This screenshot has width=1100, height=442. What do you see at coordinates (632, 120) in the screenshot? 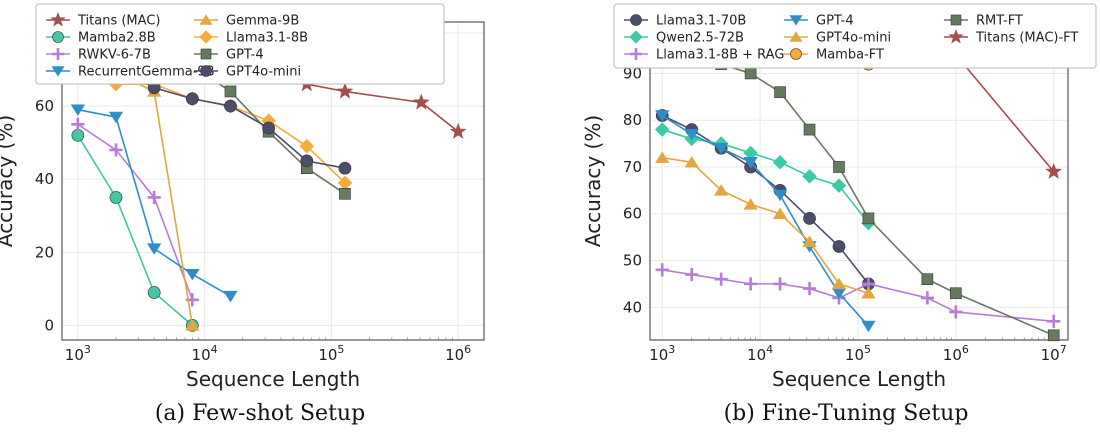
I see `y-tick-label: 80` at bounding box center [632, 120].